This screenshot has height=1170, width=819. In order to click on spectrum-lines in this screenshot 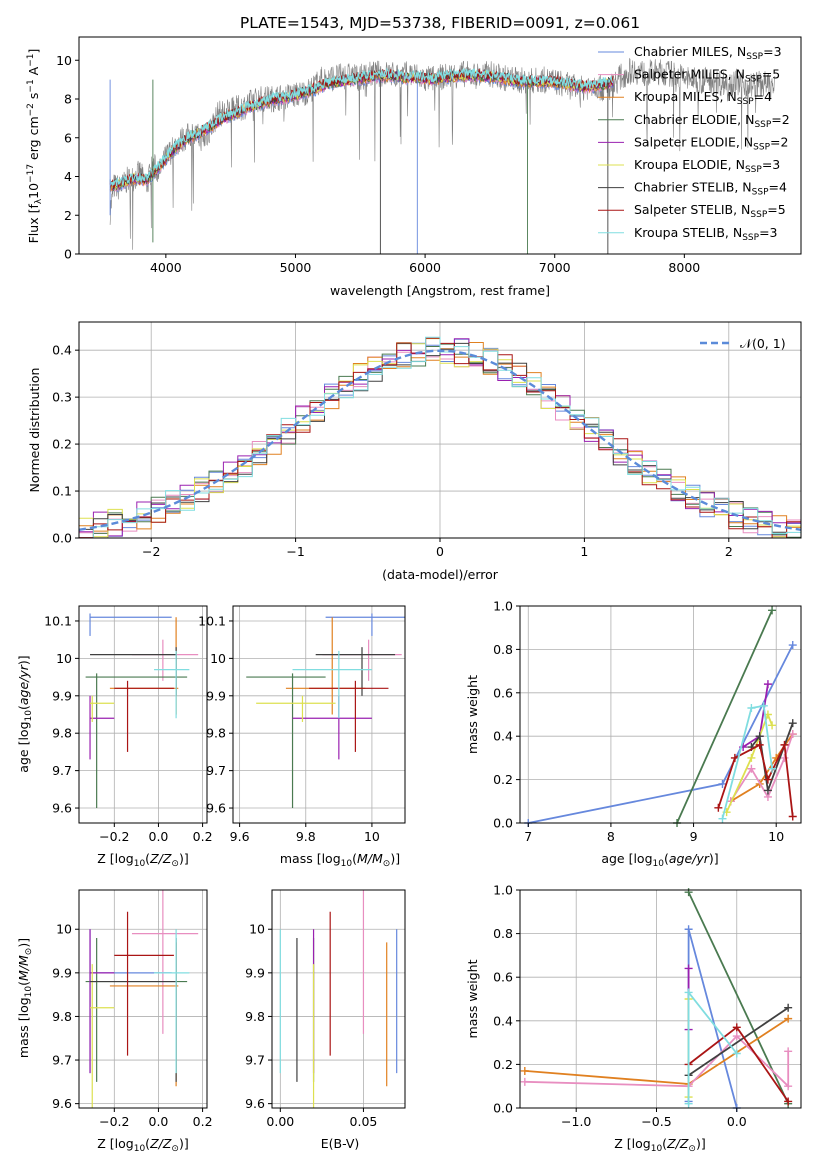, I will do `click(442, 155)`.